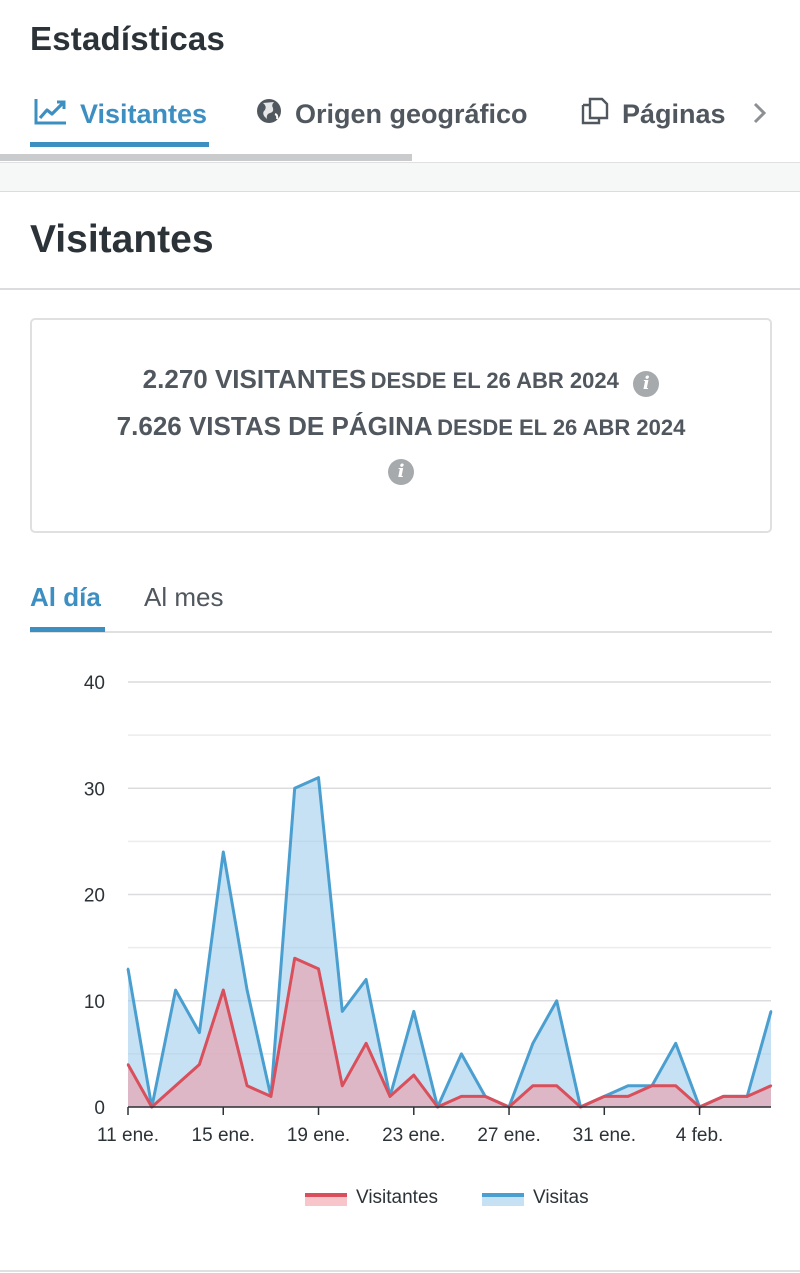  Describe the element at coordinates (595, 114) in the screenshot. I see `pages-icon` at that location.